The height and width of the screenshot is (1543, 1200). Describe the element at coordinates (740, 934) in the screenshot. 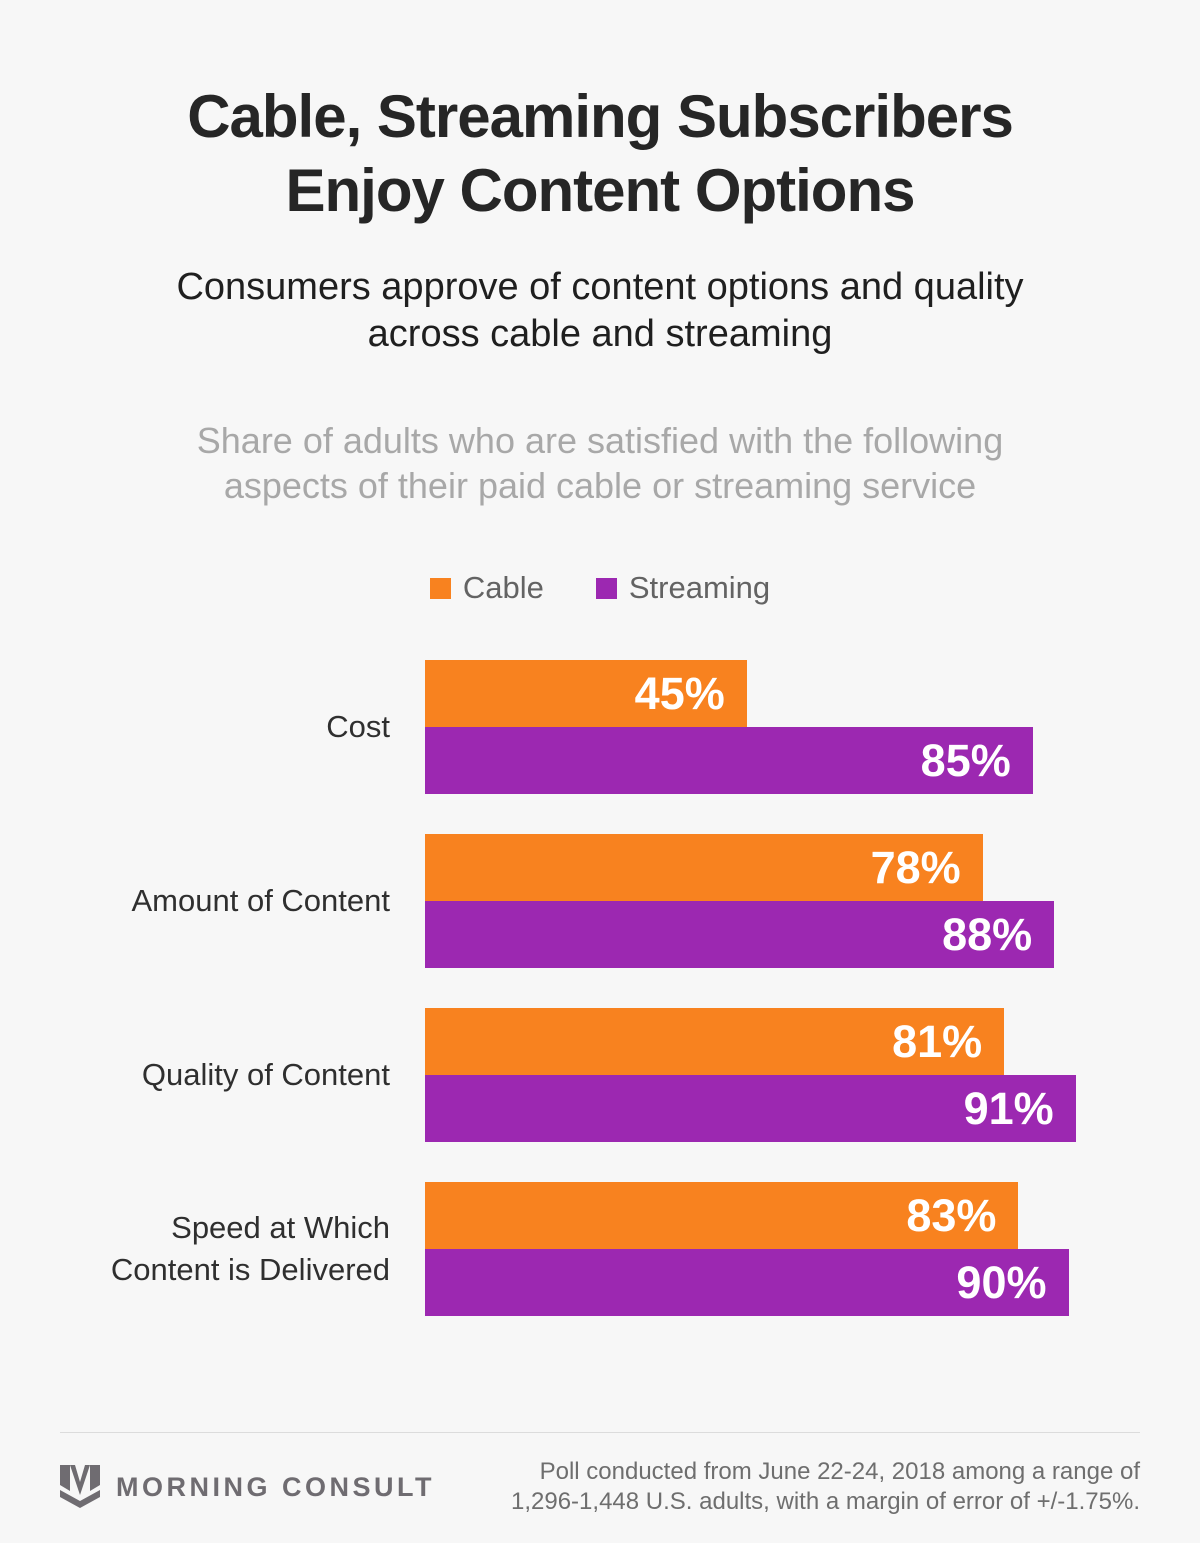

I see `bar-streaming: 88%` at that location.